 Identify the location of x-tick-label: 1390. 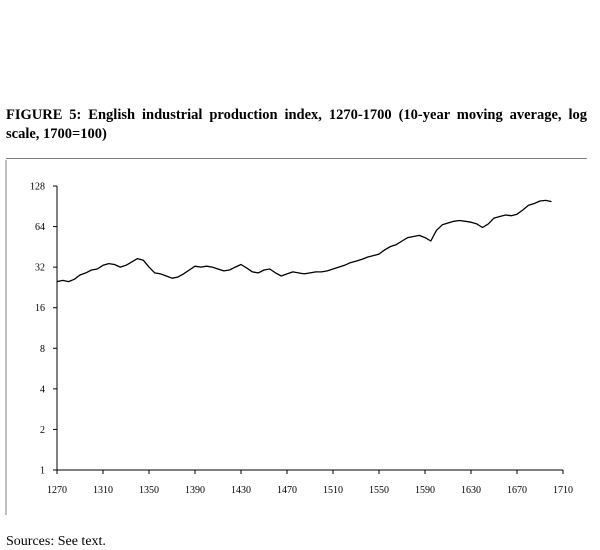
(195, 490).